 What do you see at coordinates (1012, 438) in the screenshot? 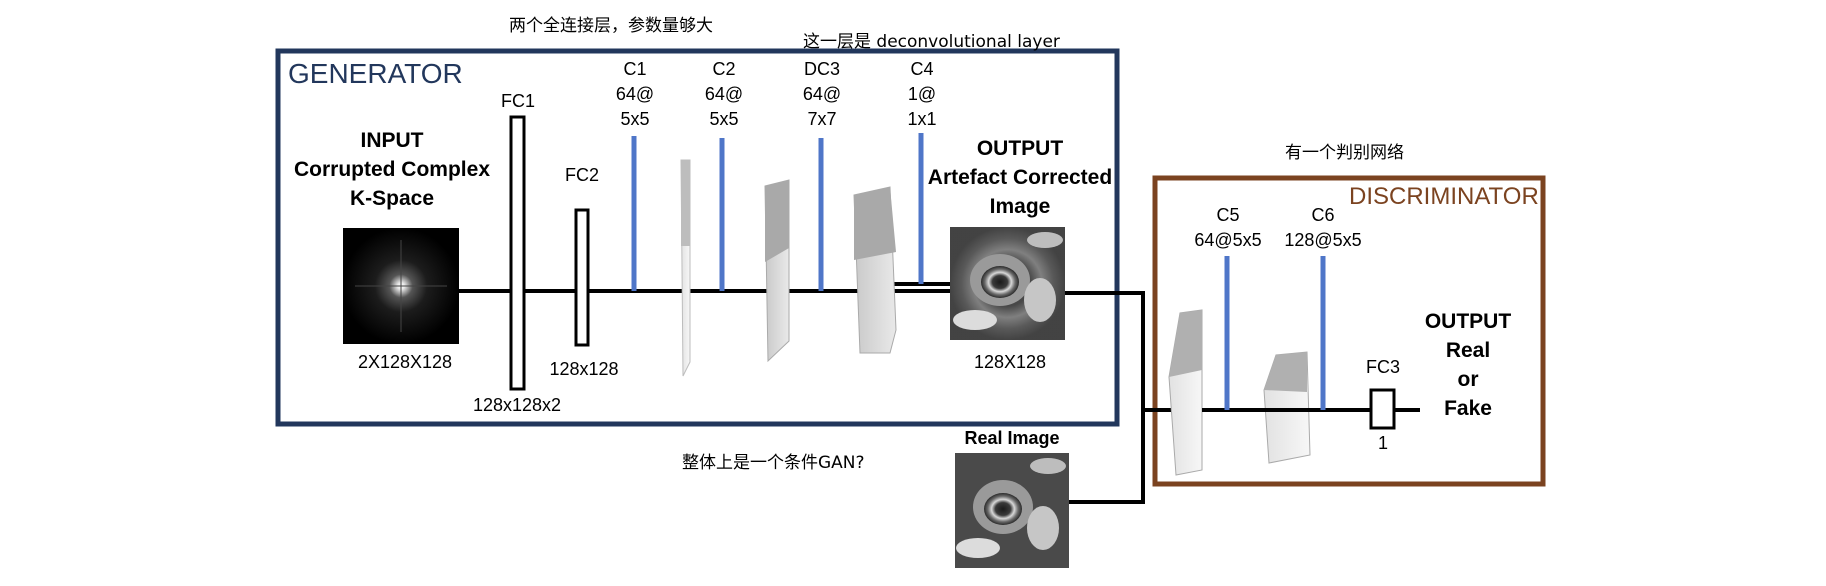
I see `real-image-title: Real Image` at bounding box center [1012, 438].